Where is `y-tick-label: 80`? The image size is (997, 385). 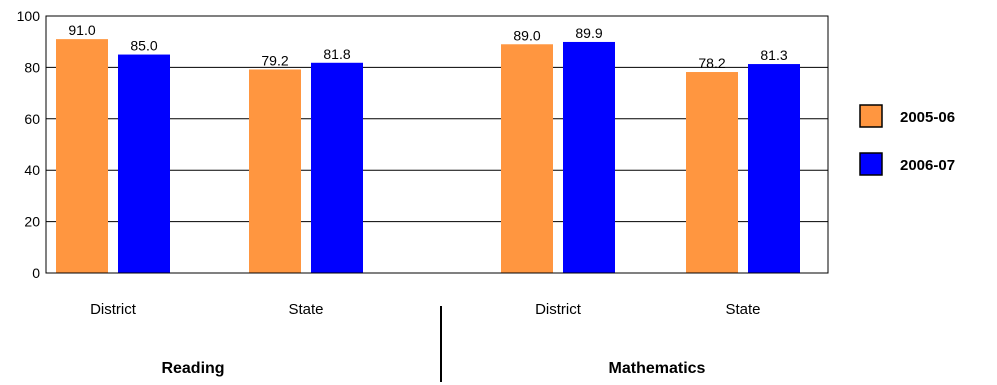 y-tick-label: 80 is located at coordinates (32, 67).